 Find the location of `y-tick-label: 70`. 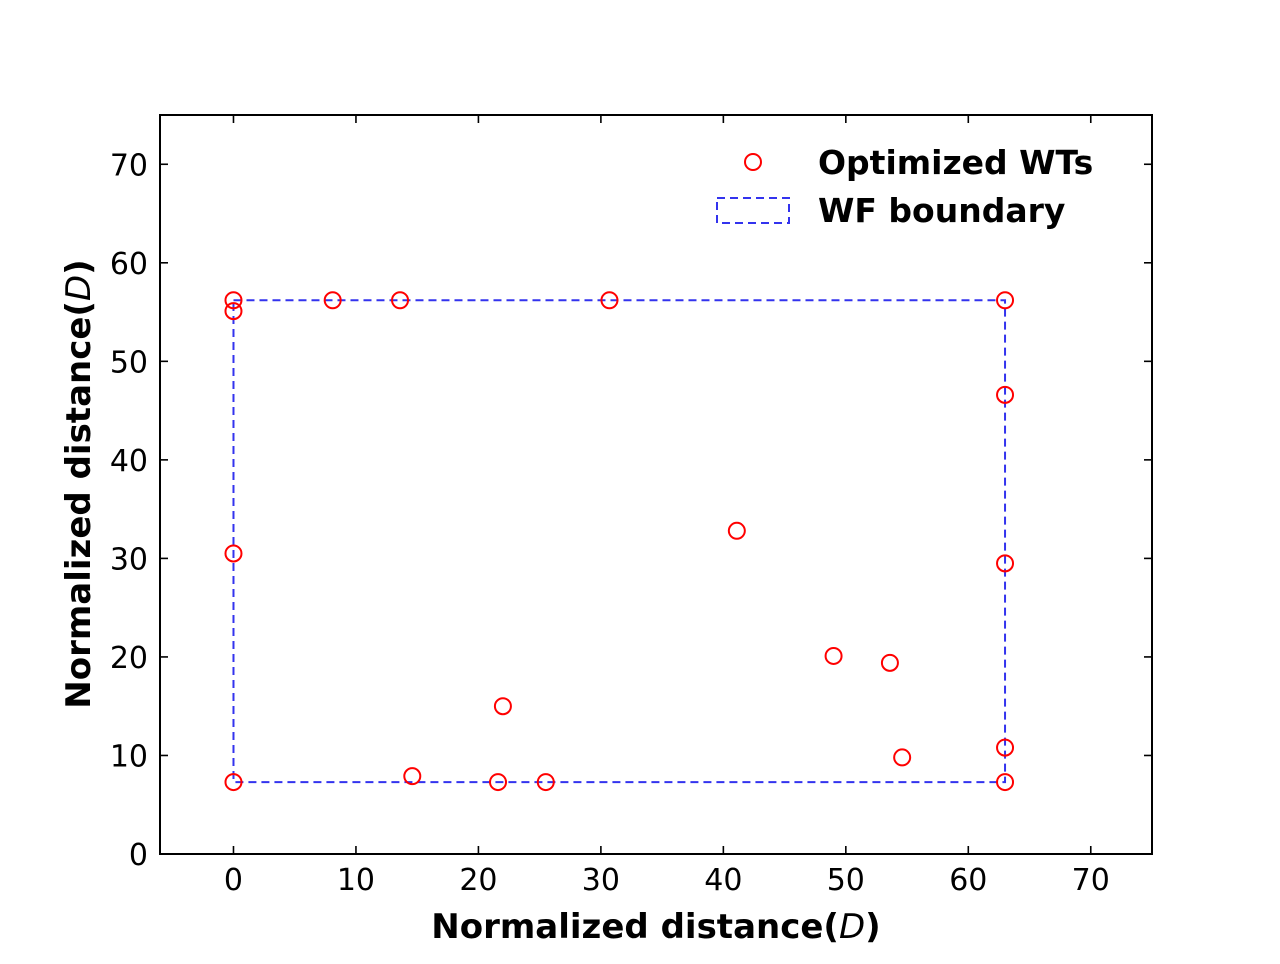

y-tick-label: 70 is located at coordinates (129, 165).